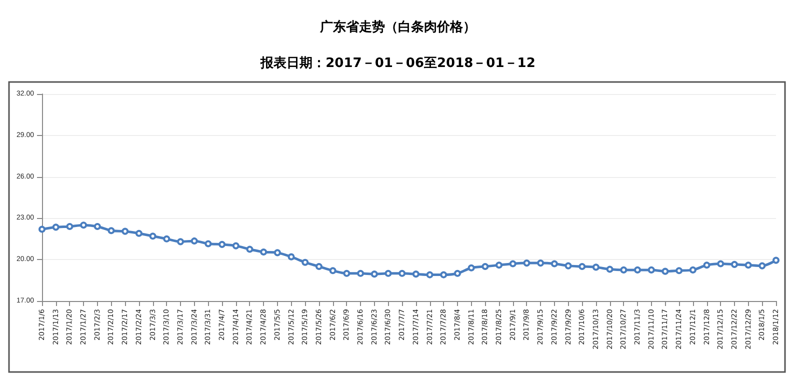  I want to click on chart-title: 广东省走势（白条肉价格）, so click(397, 27).